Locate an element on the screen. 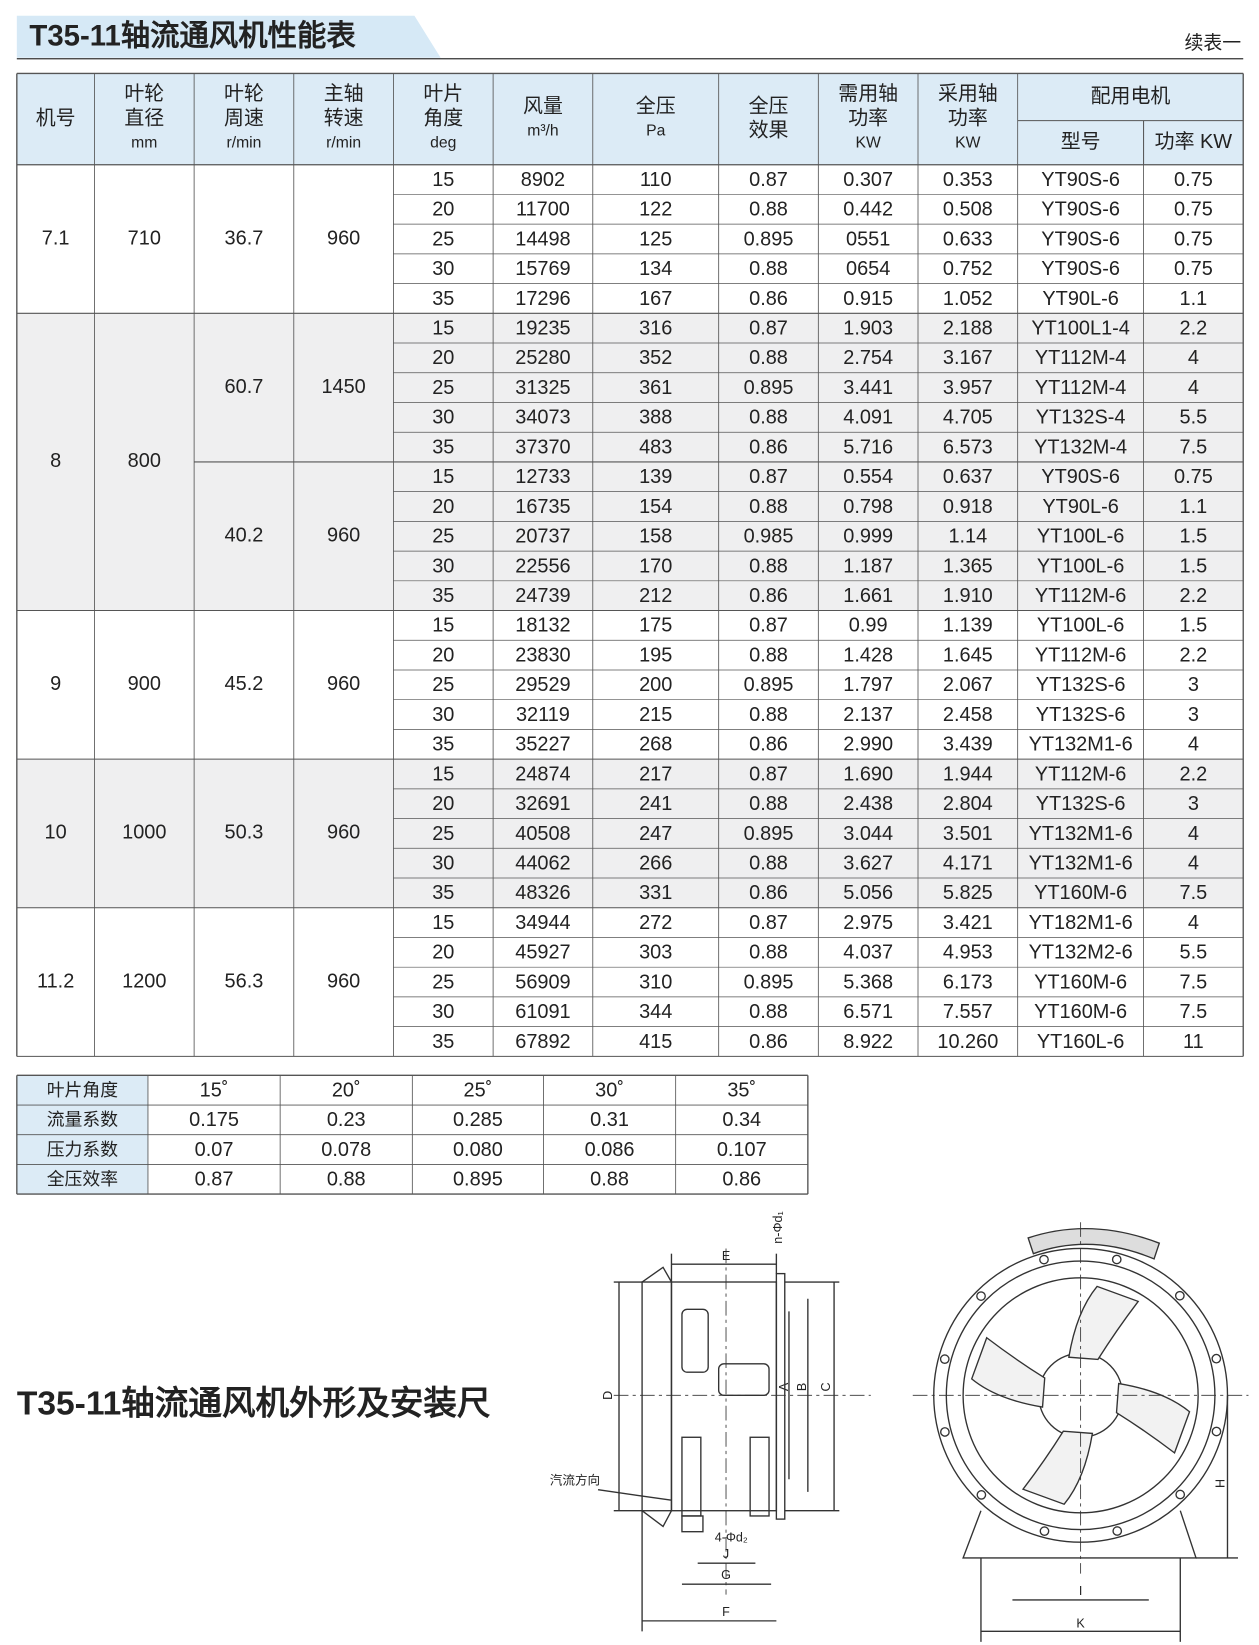 The width and height of the screenshot is (1259, 1645). coef-cell: 流量系数 is located at coordinates (82, 1120).